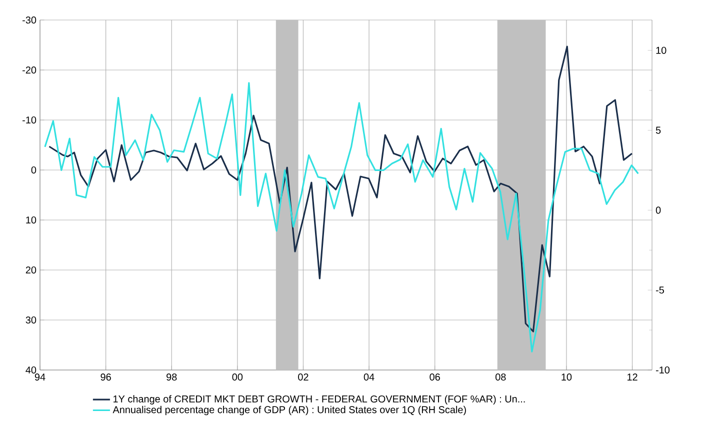  Describe the element at coordinates (40, 377) in the screenshot. I see `x-tick-label: 94` at that location.